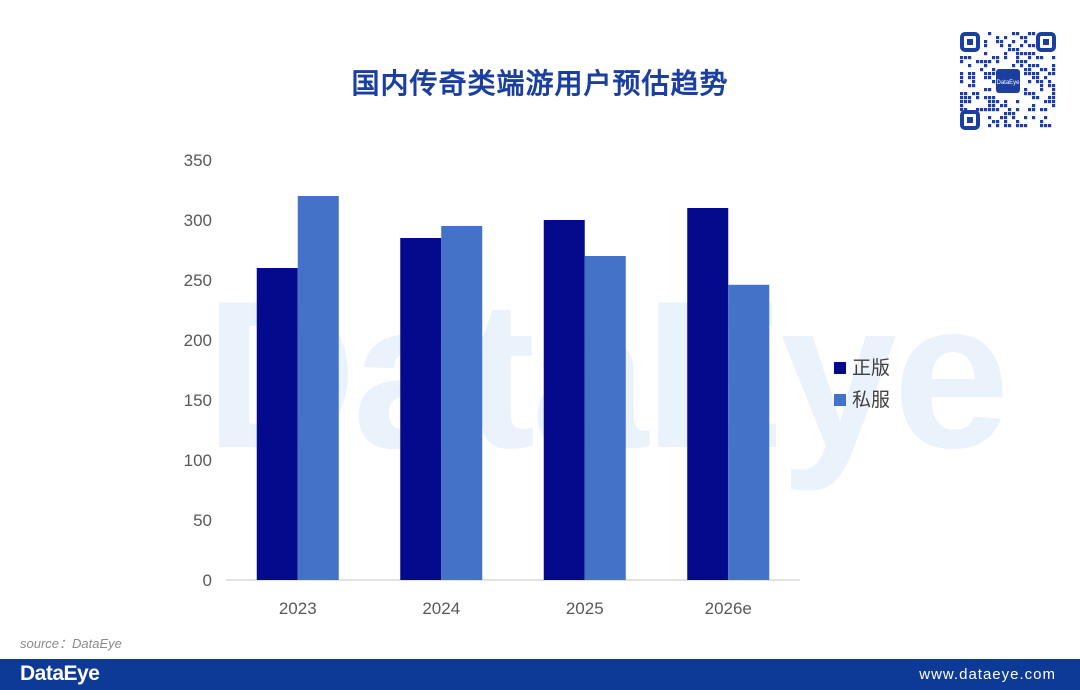 The height and width of the screenshot is (690, 1080). What do you see at coordinates (202, 520) in the screenshot?
I see `y-tick-label: 50` at bounding box center [202, 520].